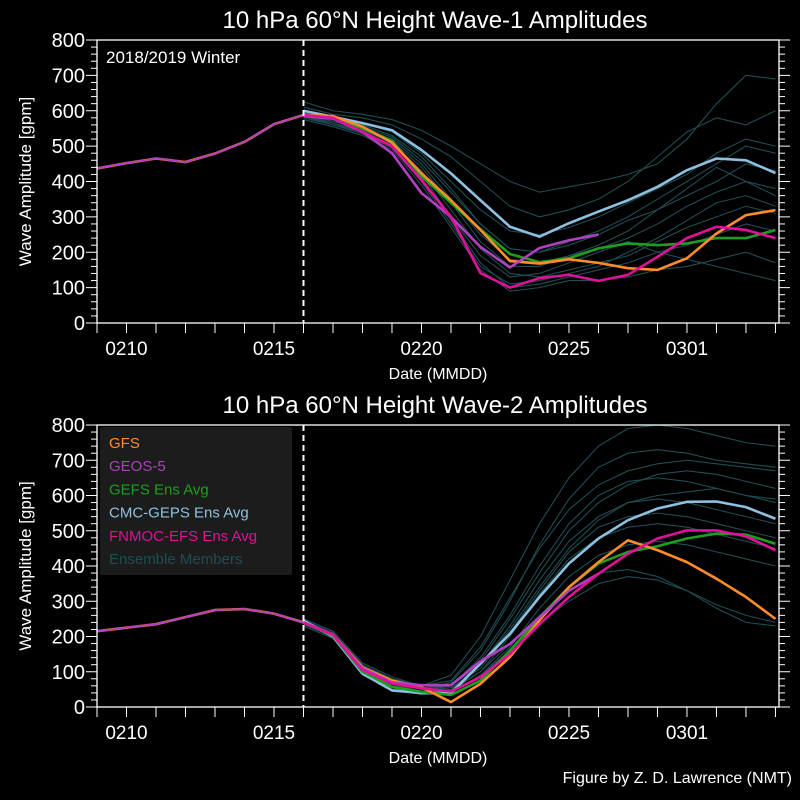 Image resolution: width=800 pixels, height=800 pixels. I want to click on legend-entry: GFS, so click(124, 443).